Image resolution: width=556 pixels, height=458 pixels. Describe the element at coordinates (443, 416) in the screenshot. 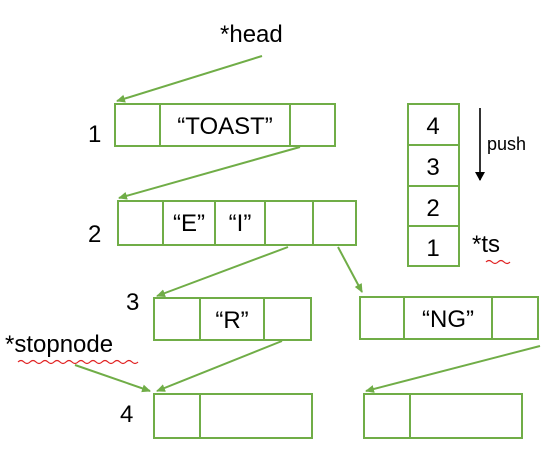

I see `node-4b` at that location.